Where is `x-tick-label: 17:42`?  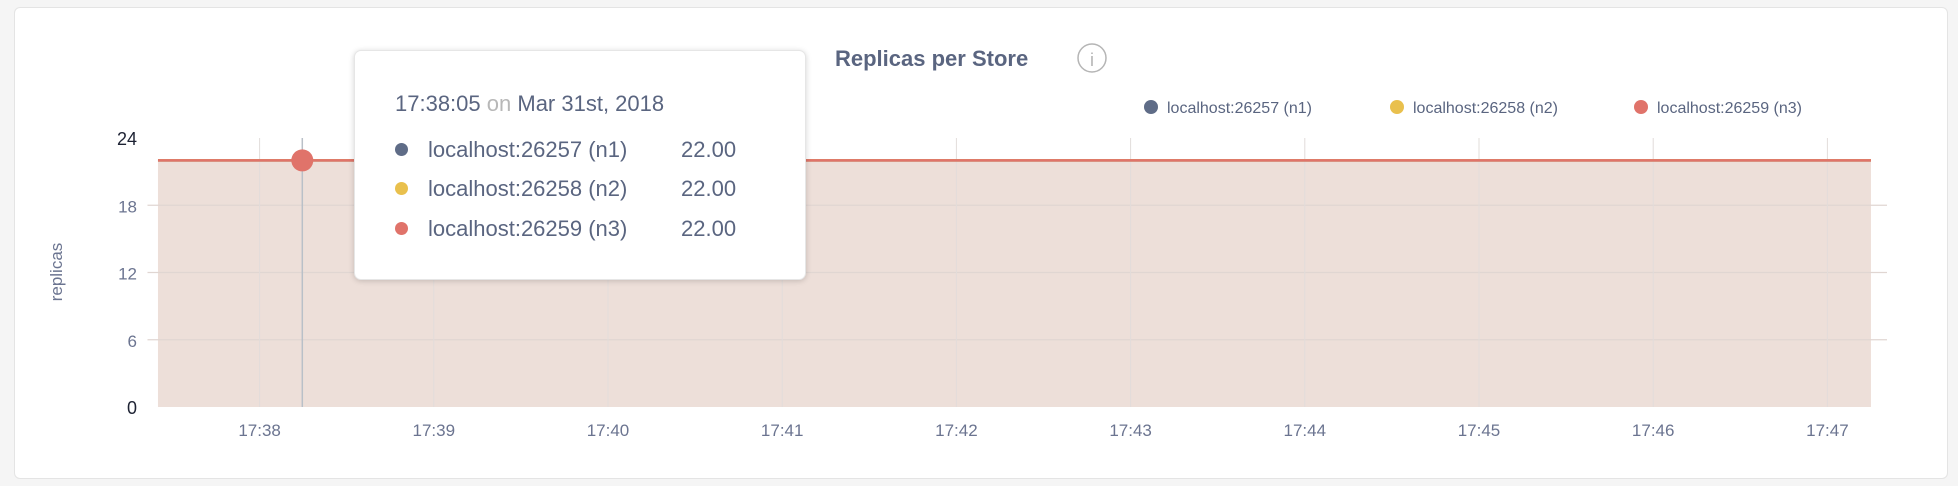
x-tick-label: 17:42 is located at coordinates (956, 430).